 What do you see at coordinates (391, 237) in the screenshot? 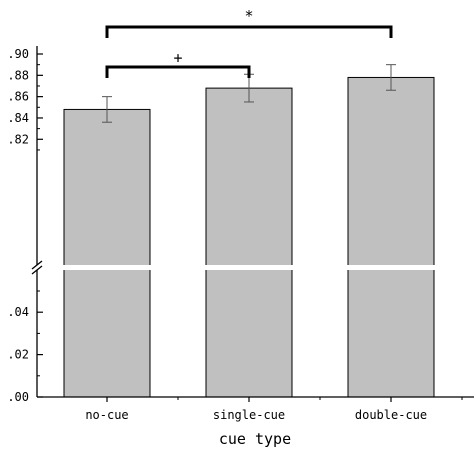
I see `bar-double-cue` at bounding box center [391, 237].